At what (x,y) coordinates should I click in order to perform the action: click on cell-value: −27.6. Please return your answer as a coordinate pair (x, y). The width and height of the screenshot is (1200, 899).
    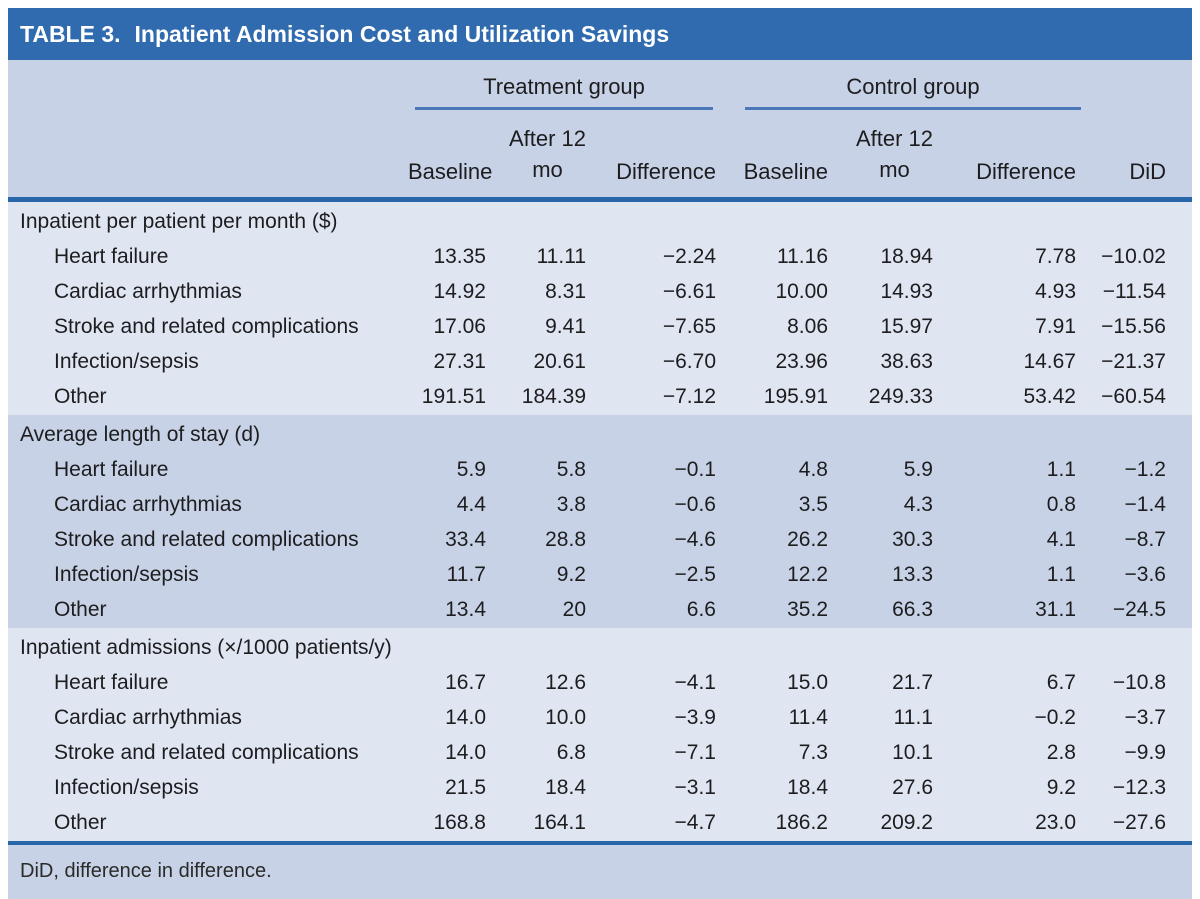
    Looking at the image, I should click on (1139, 822).